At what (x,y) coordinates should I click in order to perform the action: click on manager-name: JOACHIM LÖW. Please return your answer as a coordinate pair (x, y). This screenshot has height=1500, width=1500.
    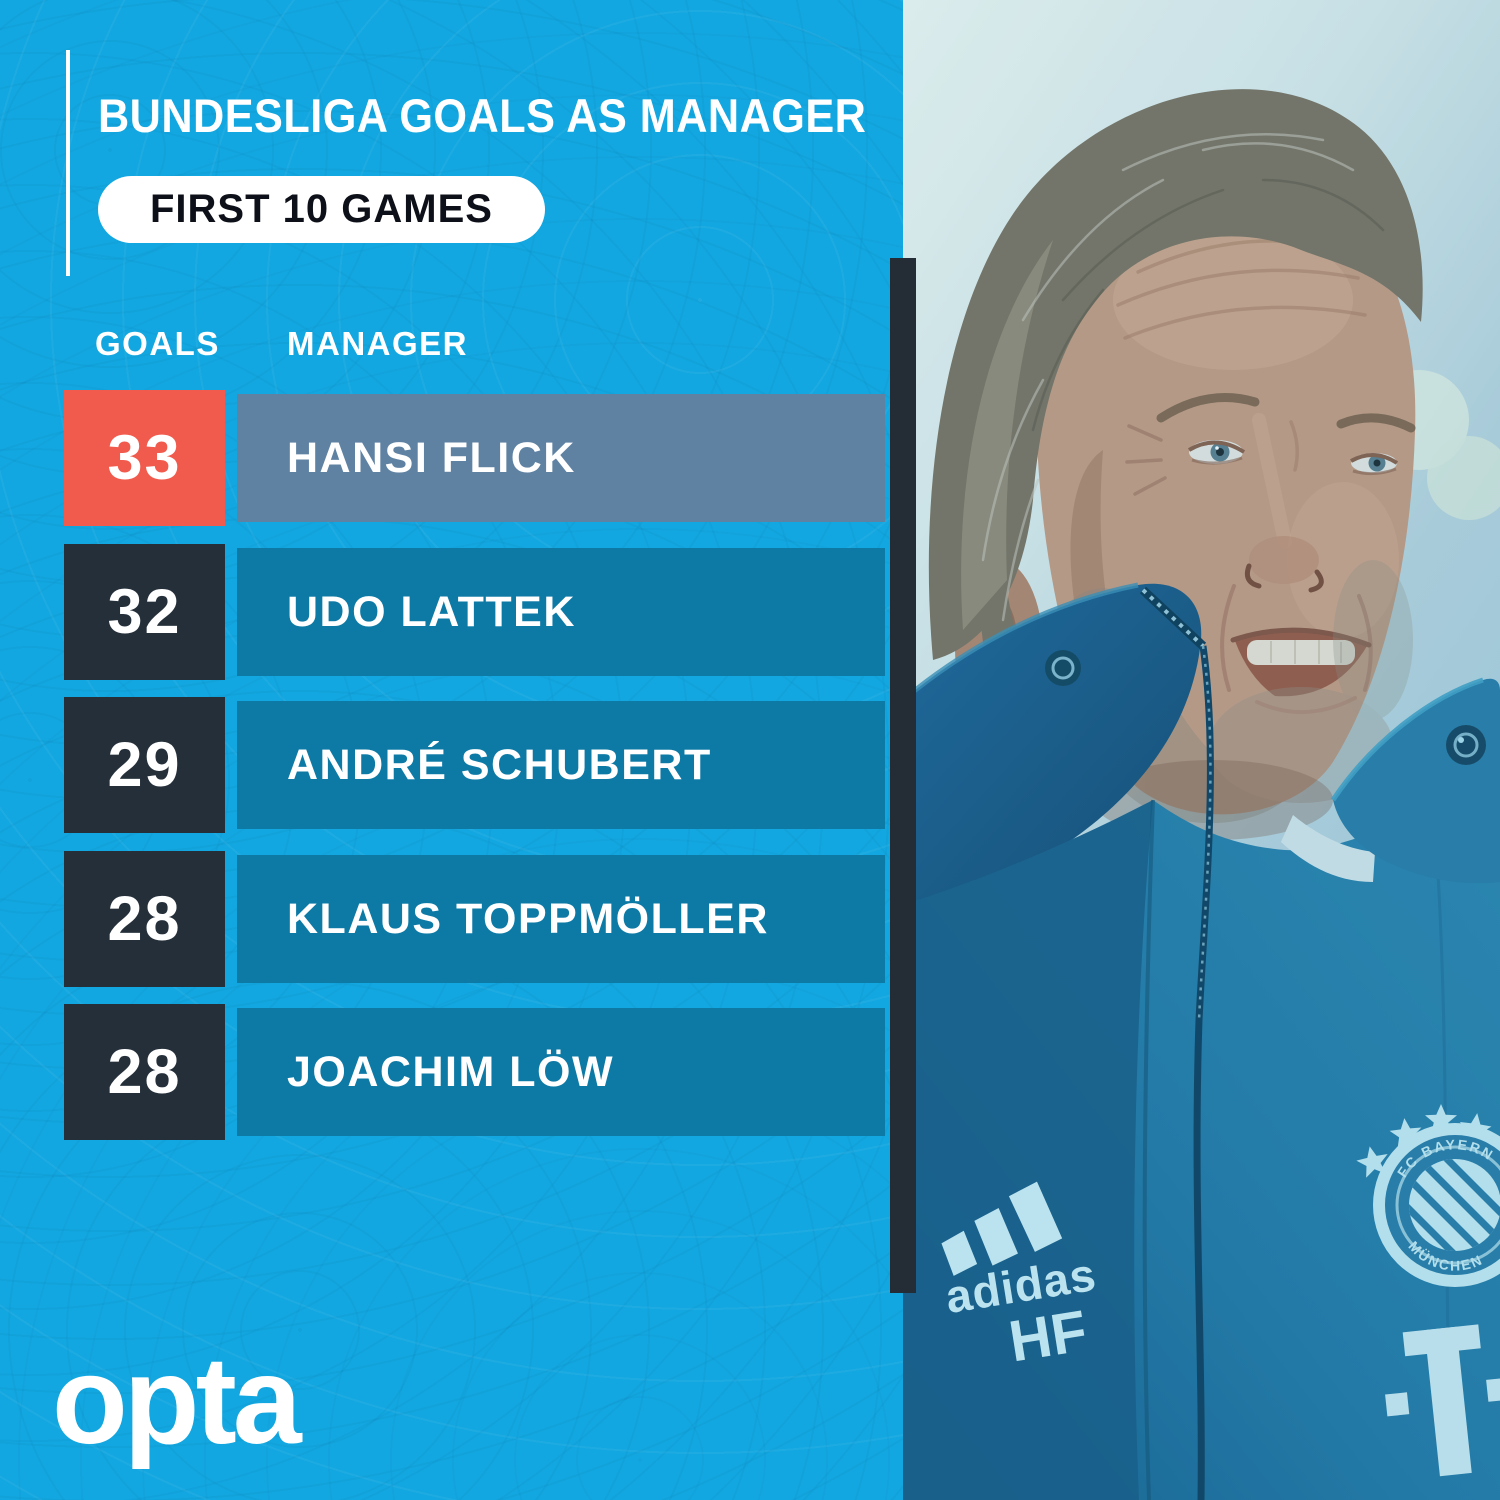
    Looking at the image, I should click on (451, 1071).